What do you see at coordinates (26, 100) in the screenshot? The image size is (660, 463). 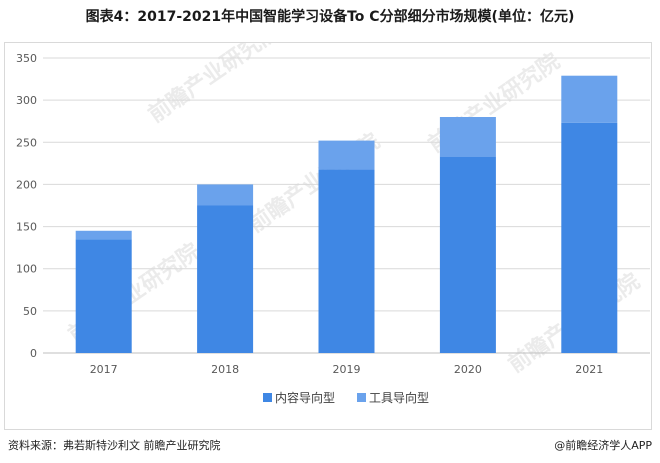 I see `y-tick-label: 300` at bounding box center [26, 100].